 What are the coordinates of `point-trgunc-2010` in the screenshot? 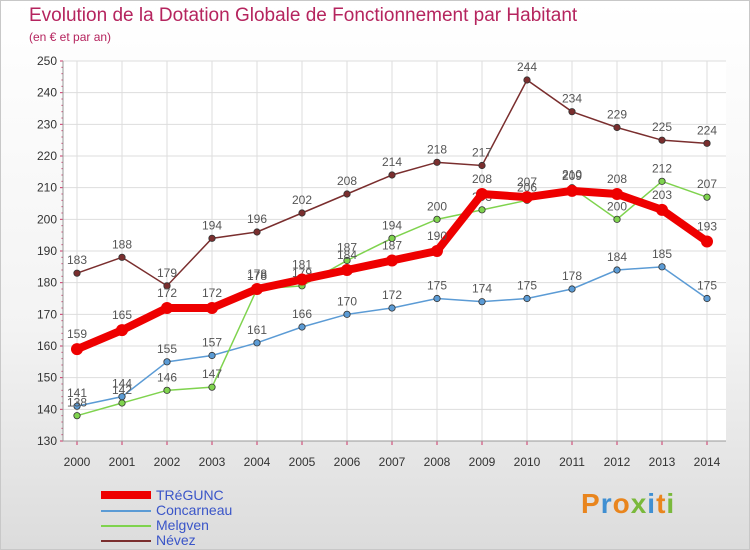 It's located at (527, 197).